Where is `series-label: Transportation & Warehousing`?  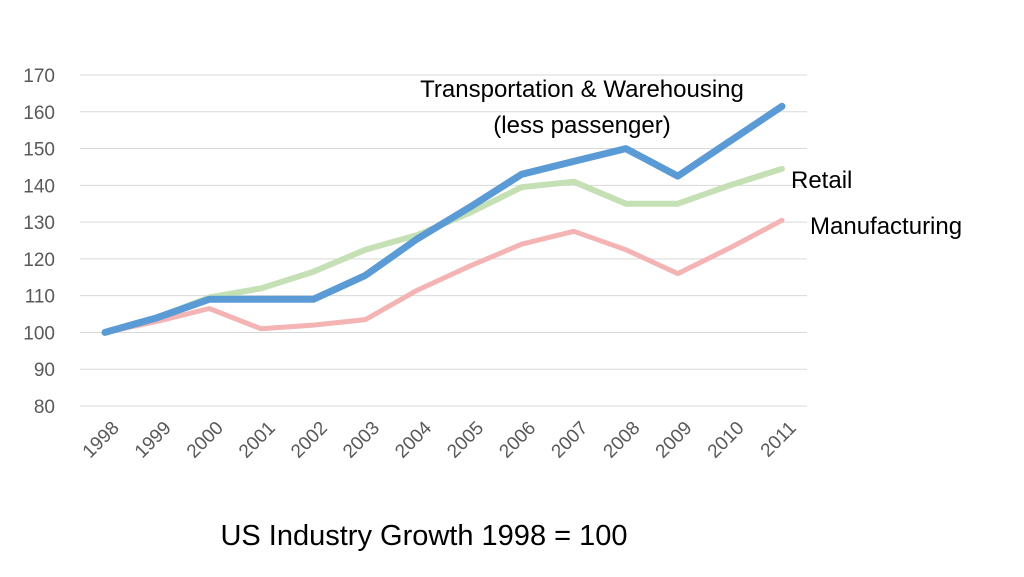 series-label: Transportation & Warehousing is located at coordinates (582, 89).